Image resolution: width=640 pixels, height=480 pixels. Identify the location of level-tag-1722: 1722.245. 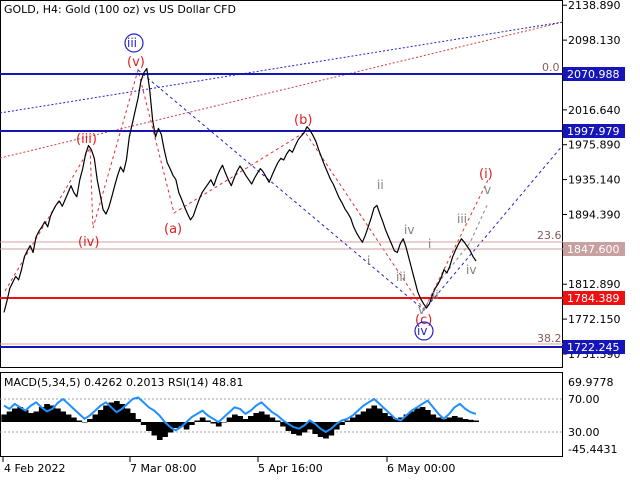
(593, 347).